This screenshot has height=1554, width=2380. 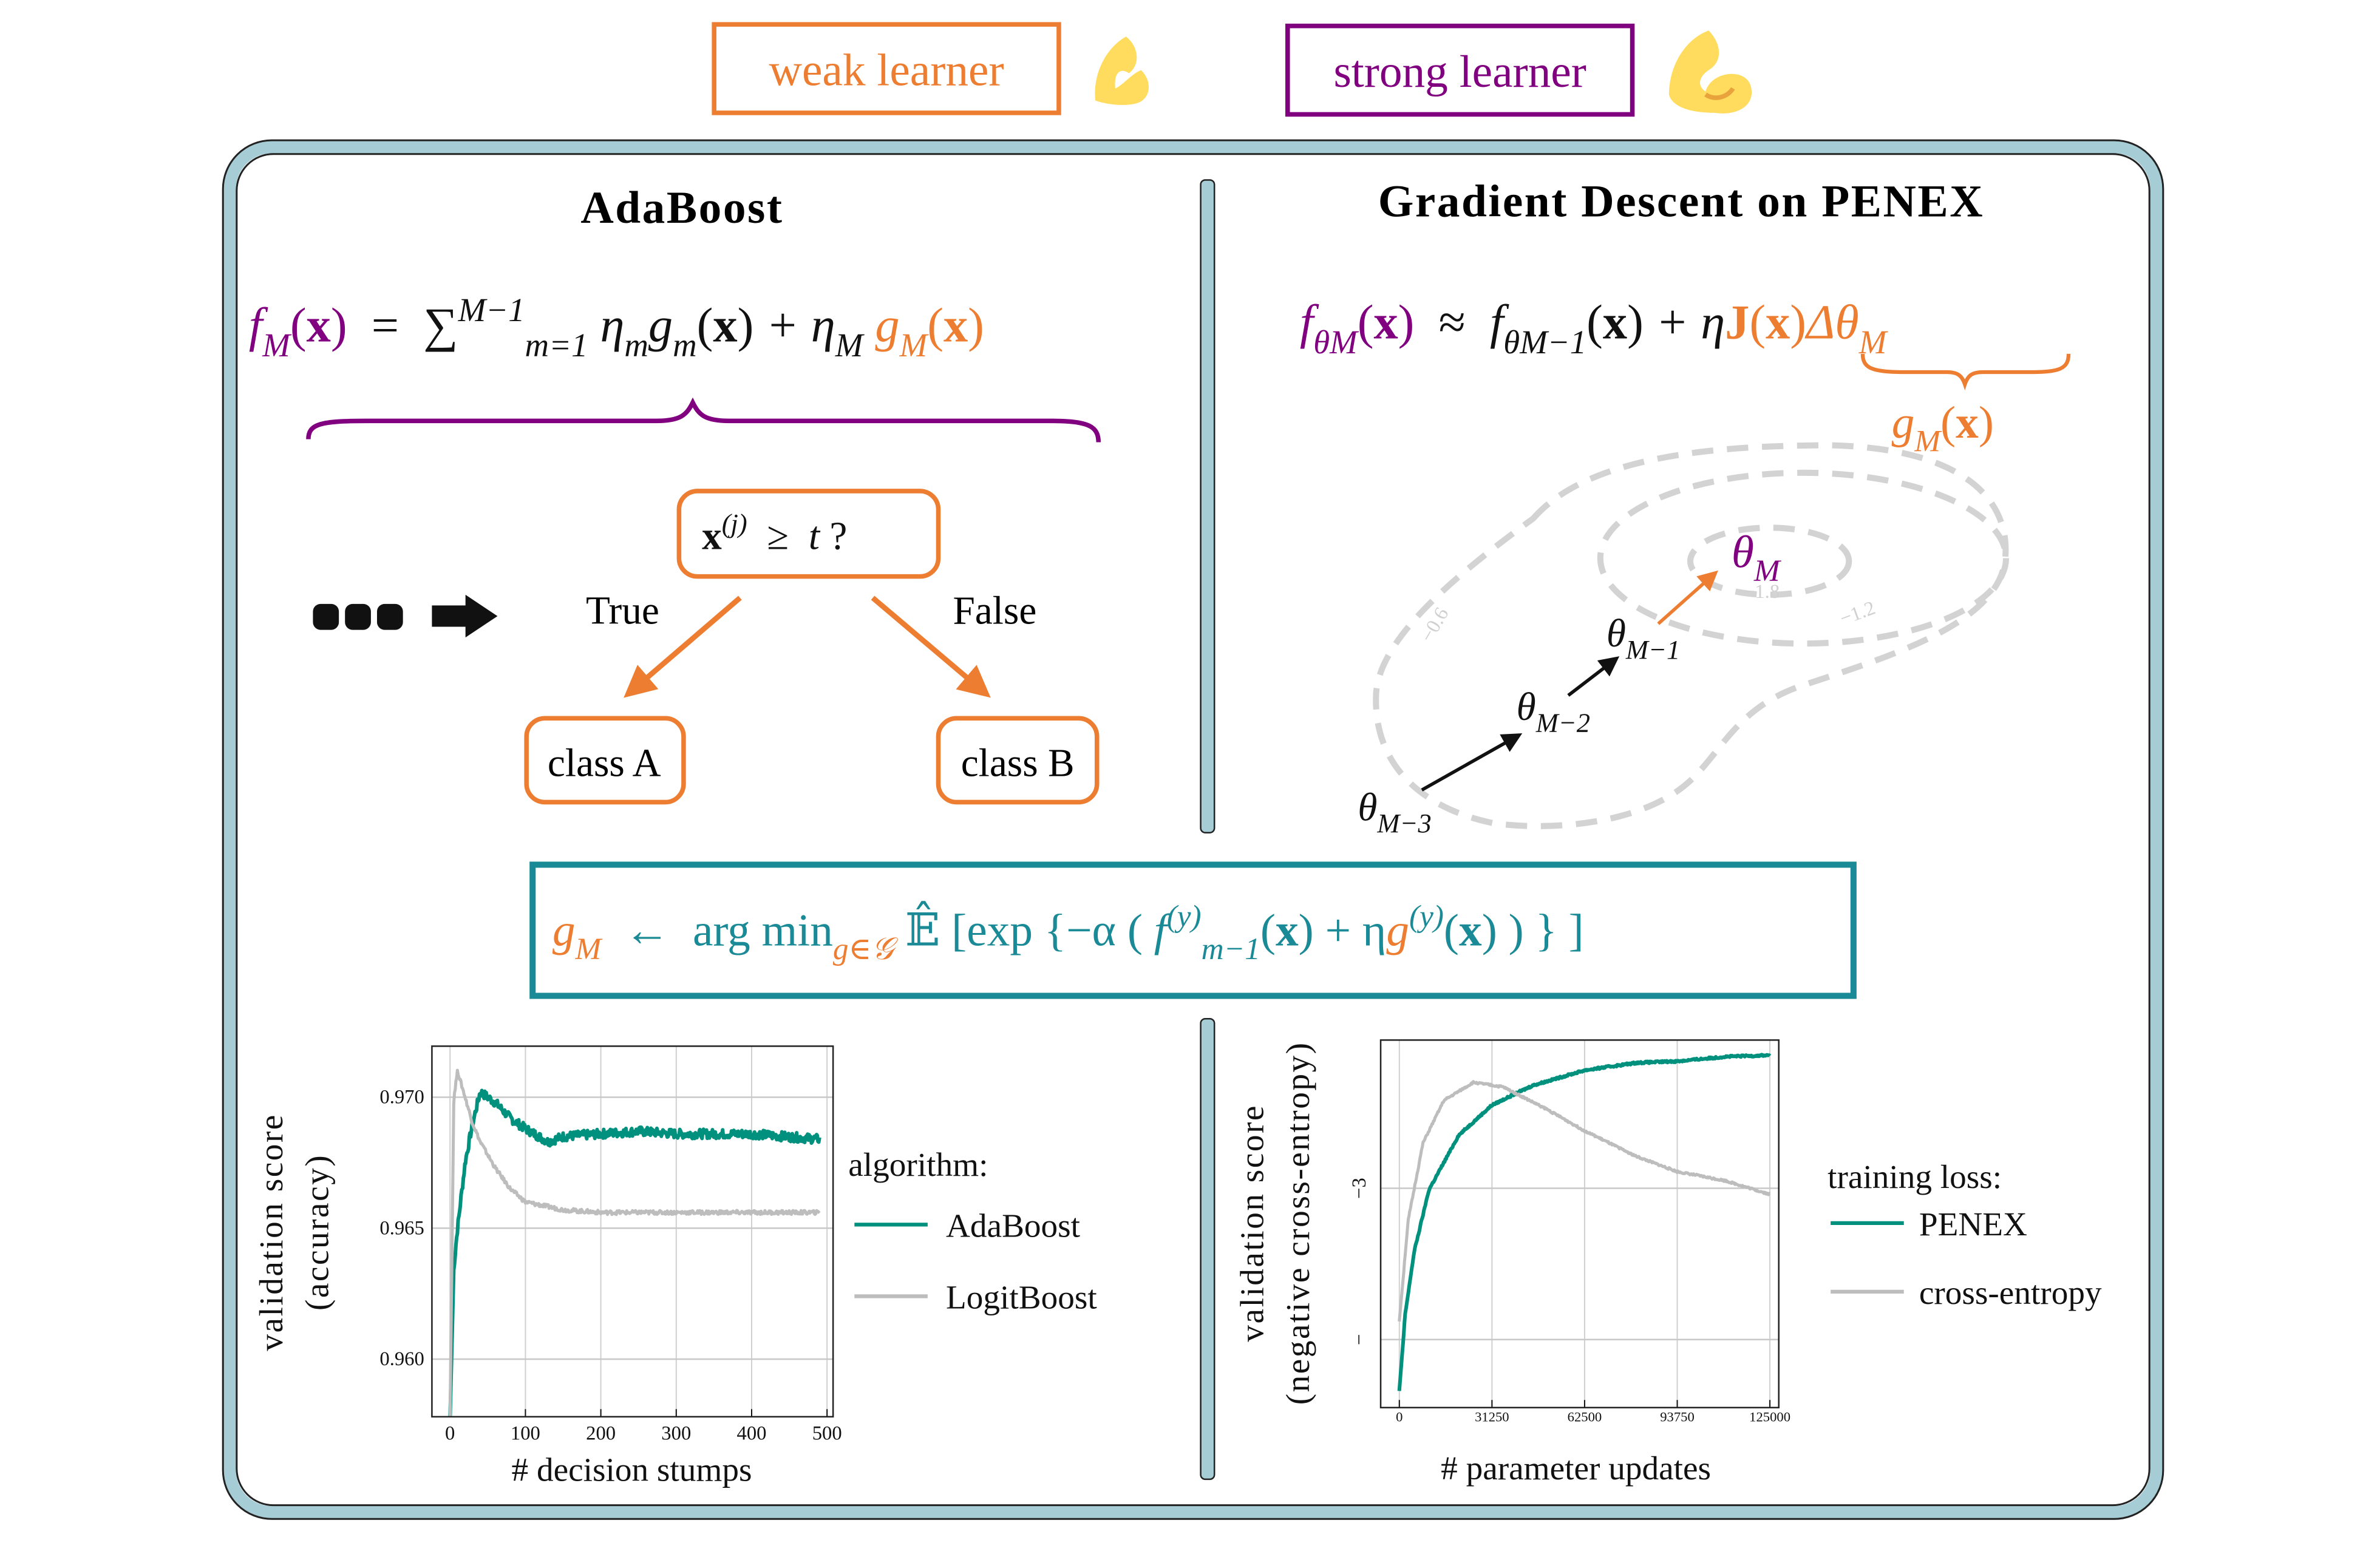 I want to click on x-tick-label: 125000, so click(x=1769, y=1416).